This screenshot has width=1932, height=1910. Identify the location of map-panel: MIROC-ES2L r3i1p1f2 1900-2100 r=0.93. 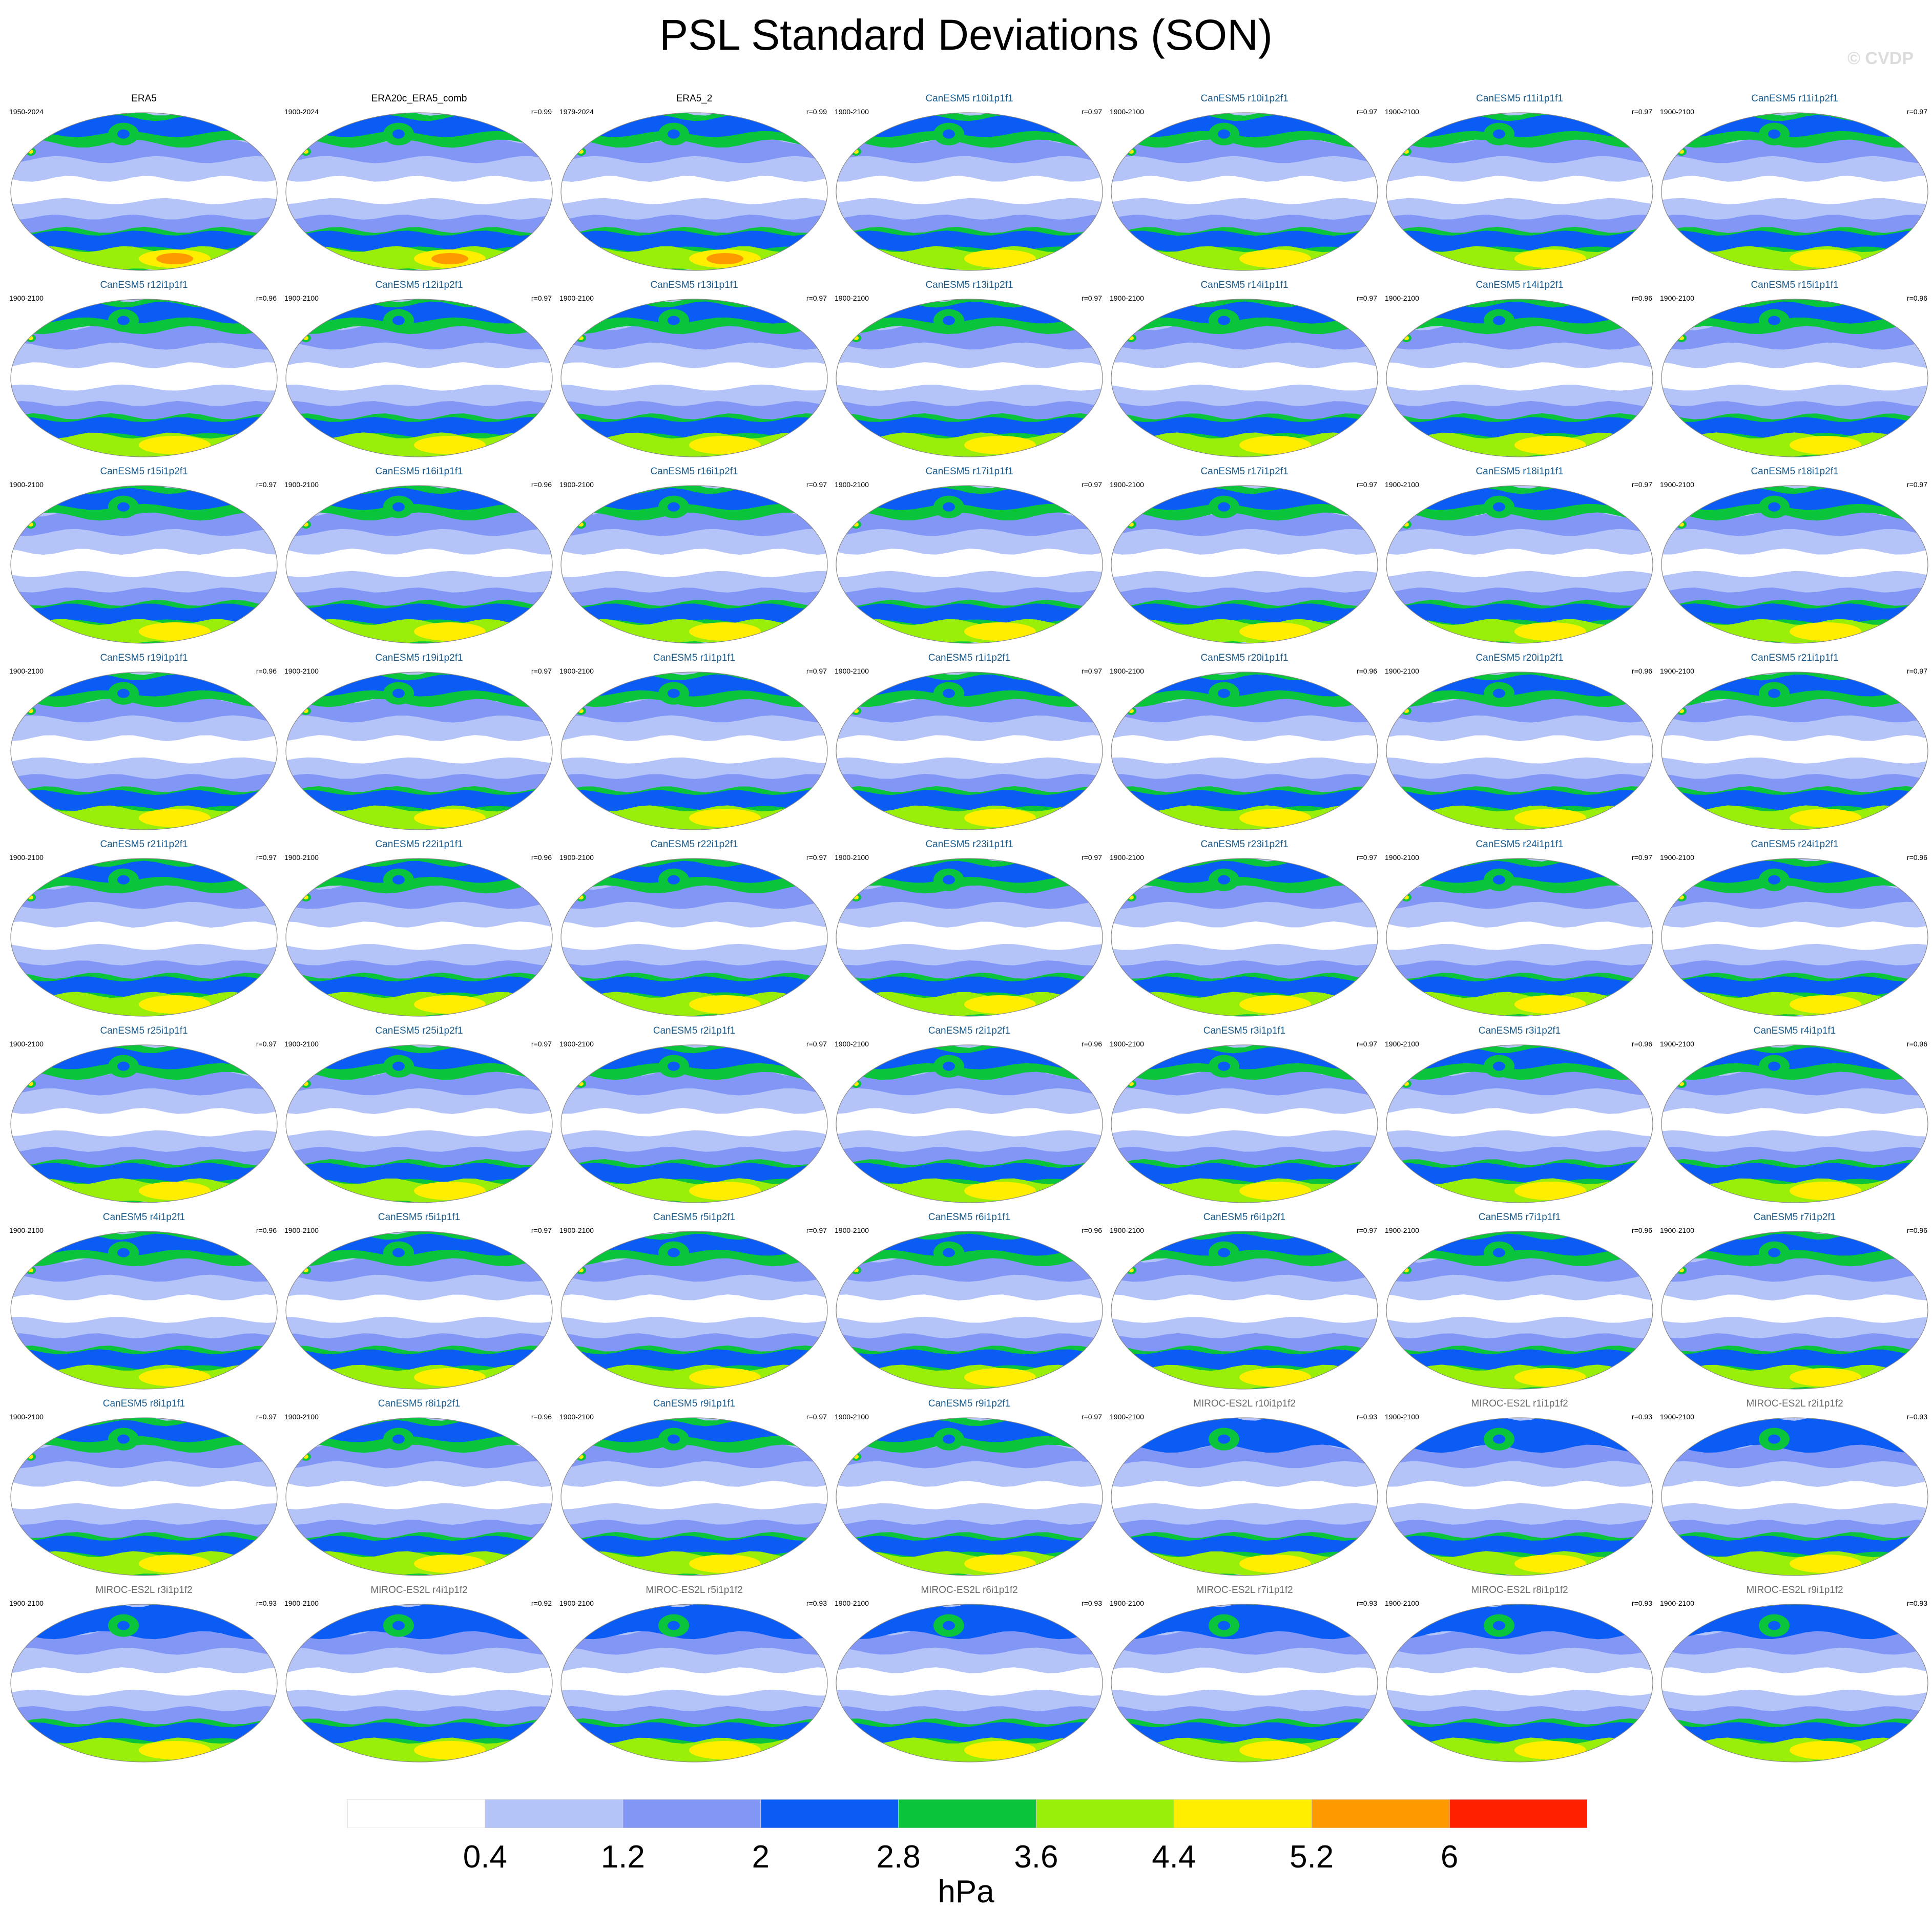
(144, 1678).